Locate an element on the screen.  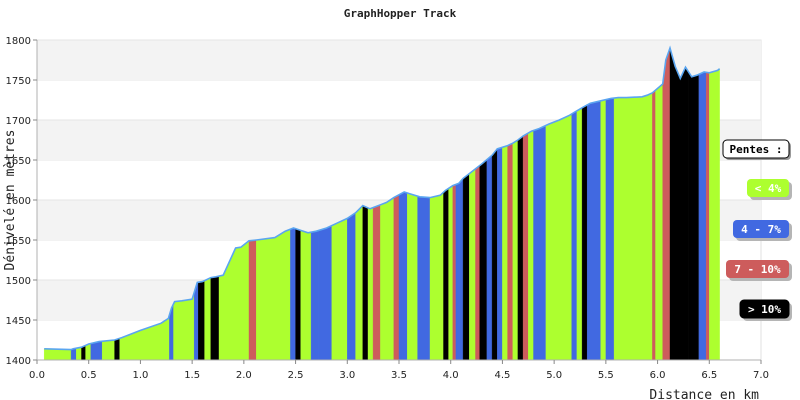
legend: Pentes : < 4% 4 - 7% 7 - 10% > 10% is located at coordinates (757, 230).